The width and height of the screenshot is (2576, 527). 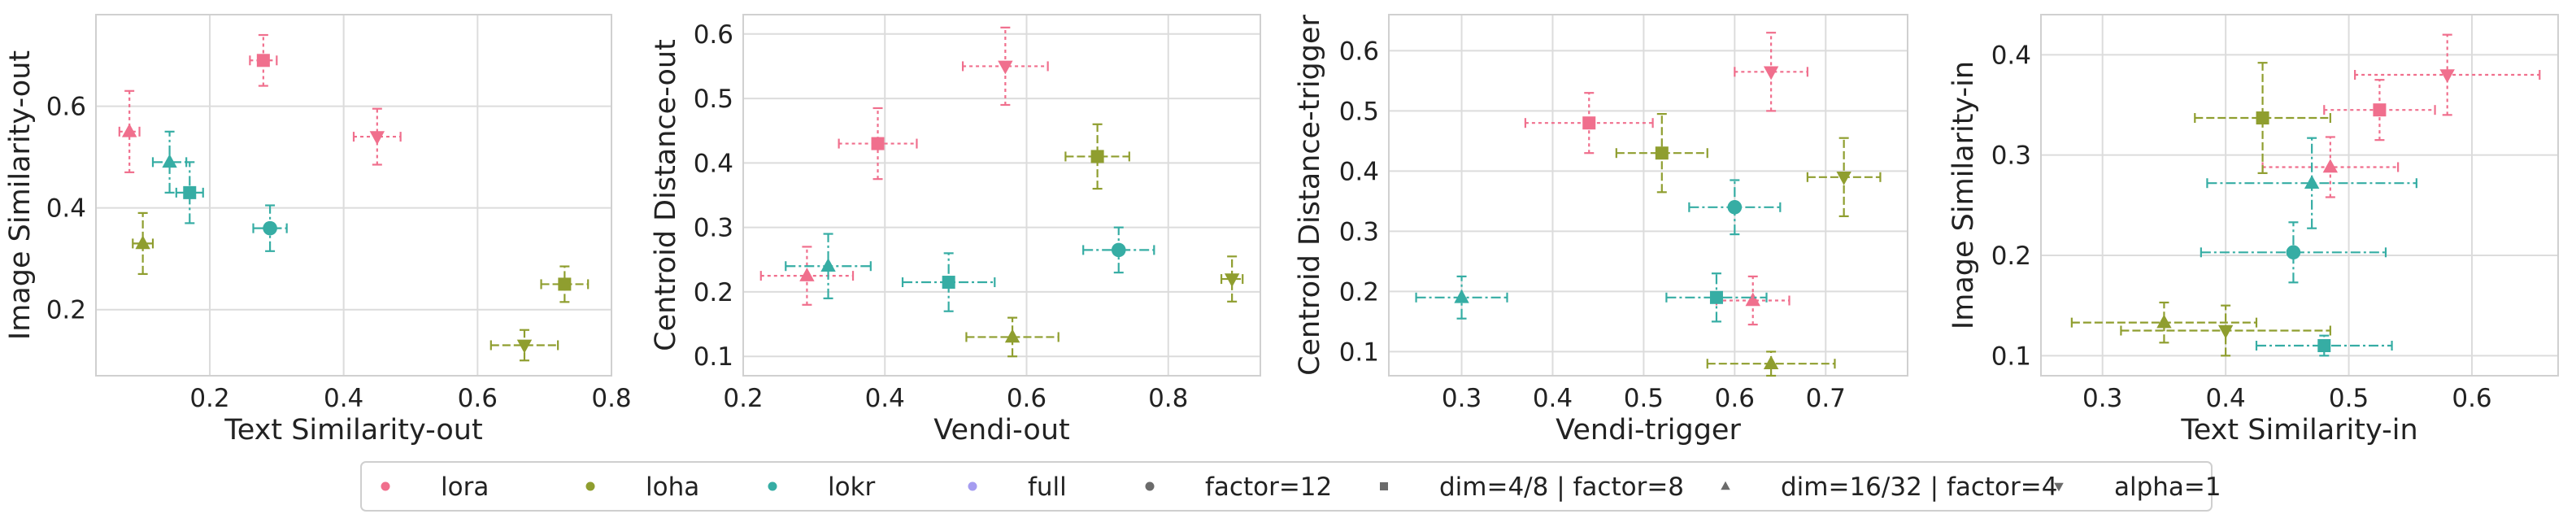 I want to click on legend-entry: lora, so click(x=435, y=487).